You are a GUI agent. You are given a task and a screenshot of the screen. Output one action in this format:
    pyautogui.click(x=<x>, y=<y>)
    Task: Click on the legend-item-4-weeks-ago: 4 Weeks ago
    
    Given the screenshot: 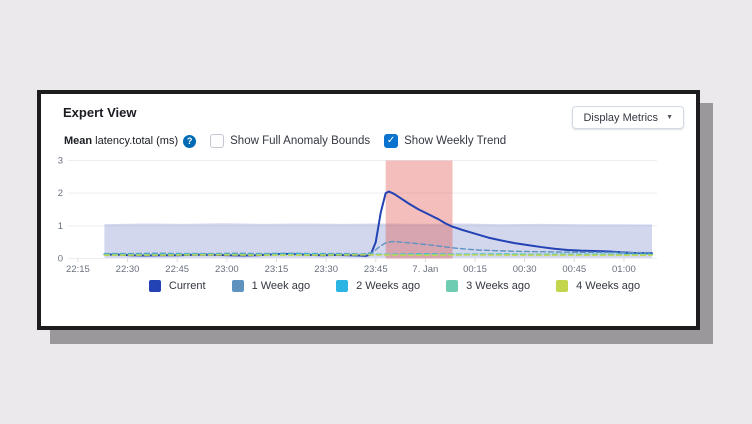 What is the action you would take?
    pyautogui.click(x=598, y=286)
    